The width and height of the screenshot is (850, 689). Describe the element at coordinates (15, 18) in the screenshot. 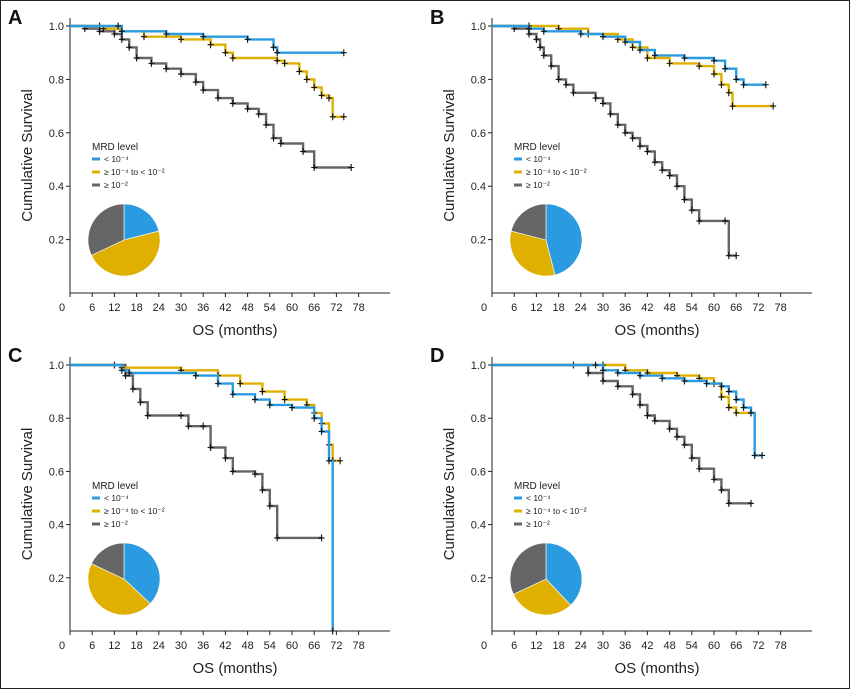

I see `panel-letter: A` at that location.